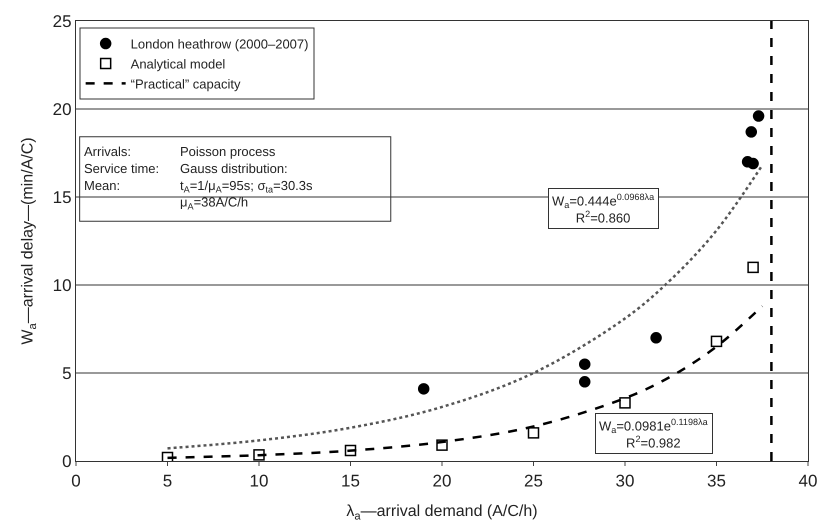 The width and height of the screenshot is (829, 529). What do you see at coordinates (716, 480) in the screenshot?
I see `x-tick-label: 35` at bounding box center [716, 480].